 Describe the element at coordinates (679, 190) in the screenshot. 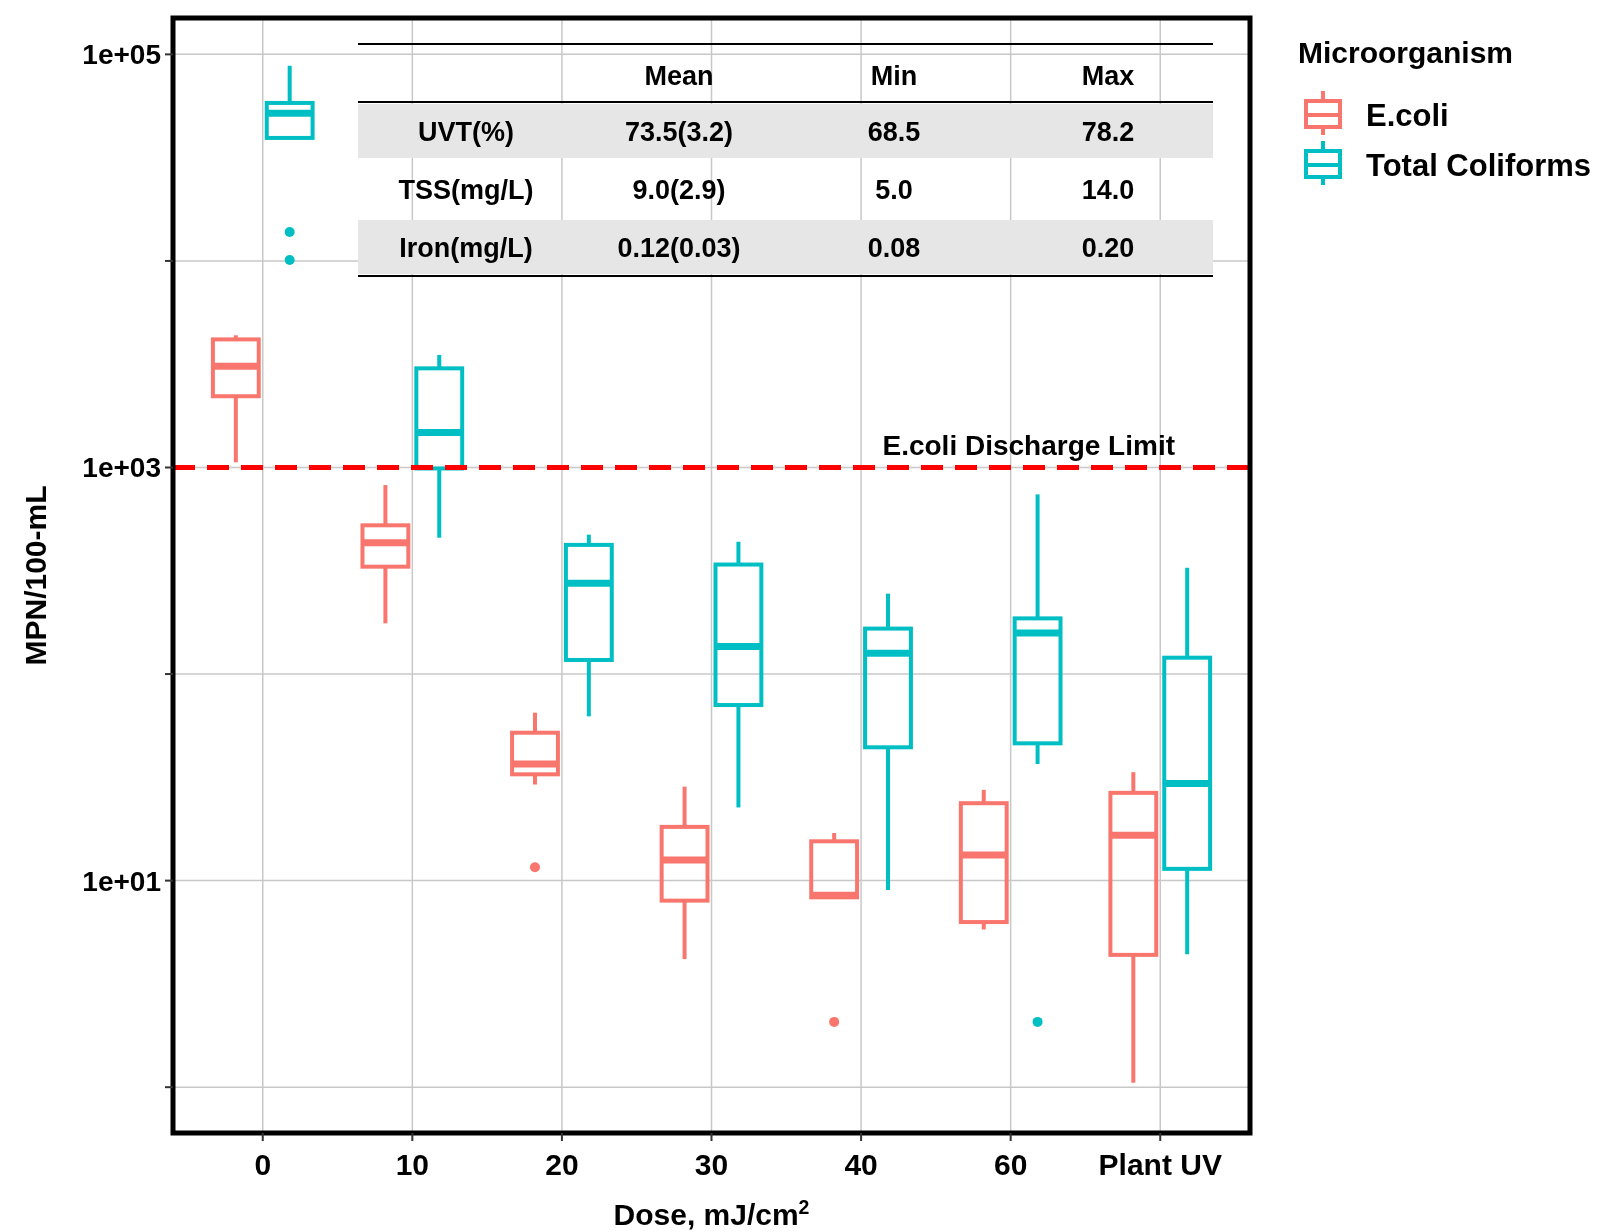

I see `annotation: 9.0(2.9)` at that location.